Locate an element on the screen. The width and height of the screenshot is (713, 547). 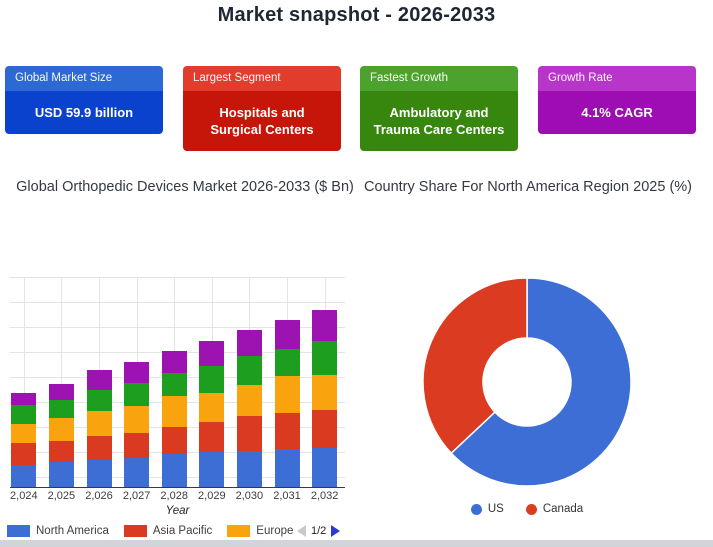
bar-segment-europe-2030 is located at coordinates (249, 400).